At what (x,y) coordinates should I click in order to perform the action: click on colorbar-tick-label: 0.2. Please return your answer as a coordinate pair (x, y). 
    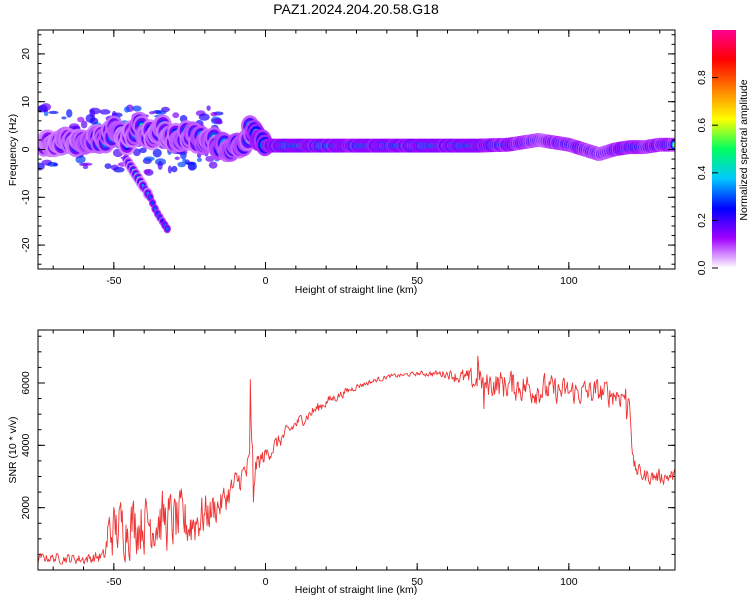
    Looking at the image, I should click on (702, 220).